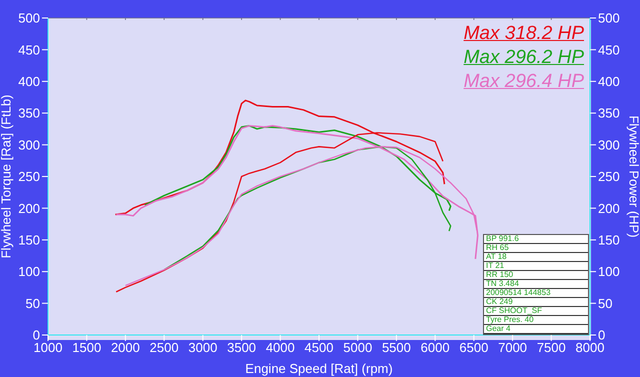 The width and height of the screenshot is (640, 377). I want to click on annotation: CK 249, so click(536, 302).